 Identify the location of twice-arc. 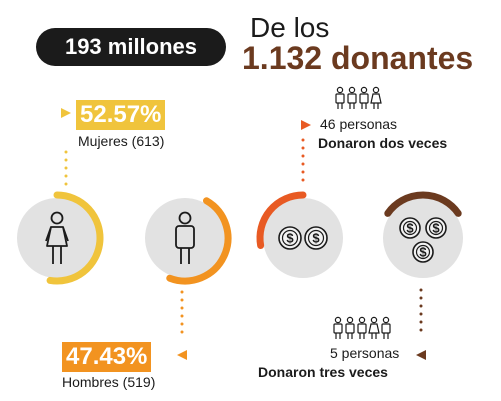
(281, 220).